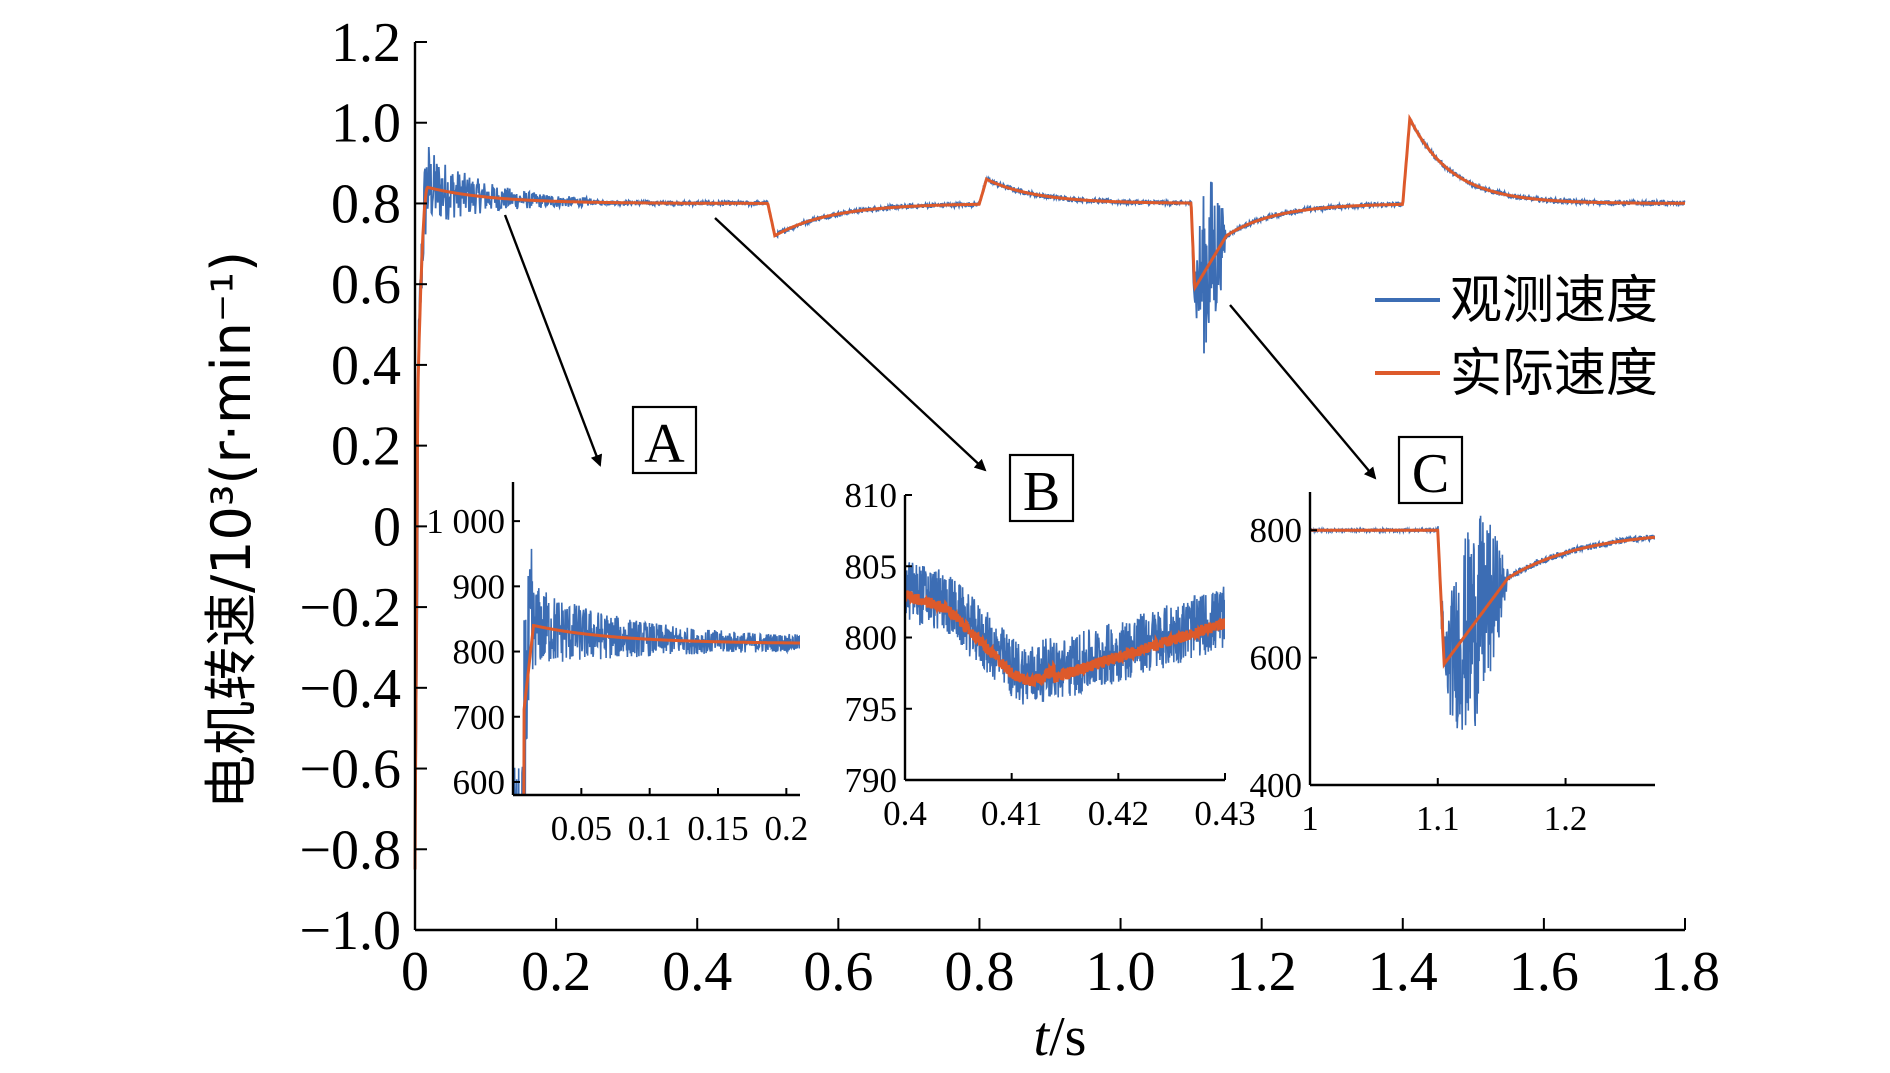  Describe the element at coordinates (350, 608) in the screenshot. I see `y-tick-label: −0.2` at that location.